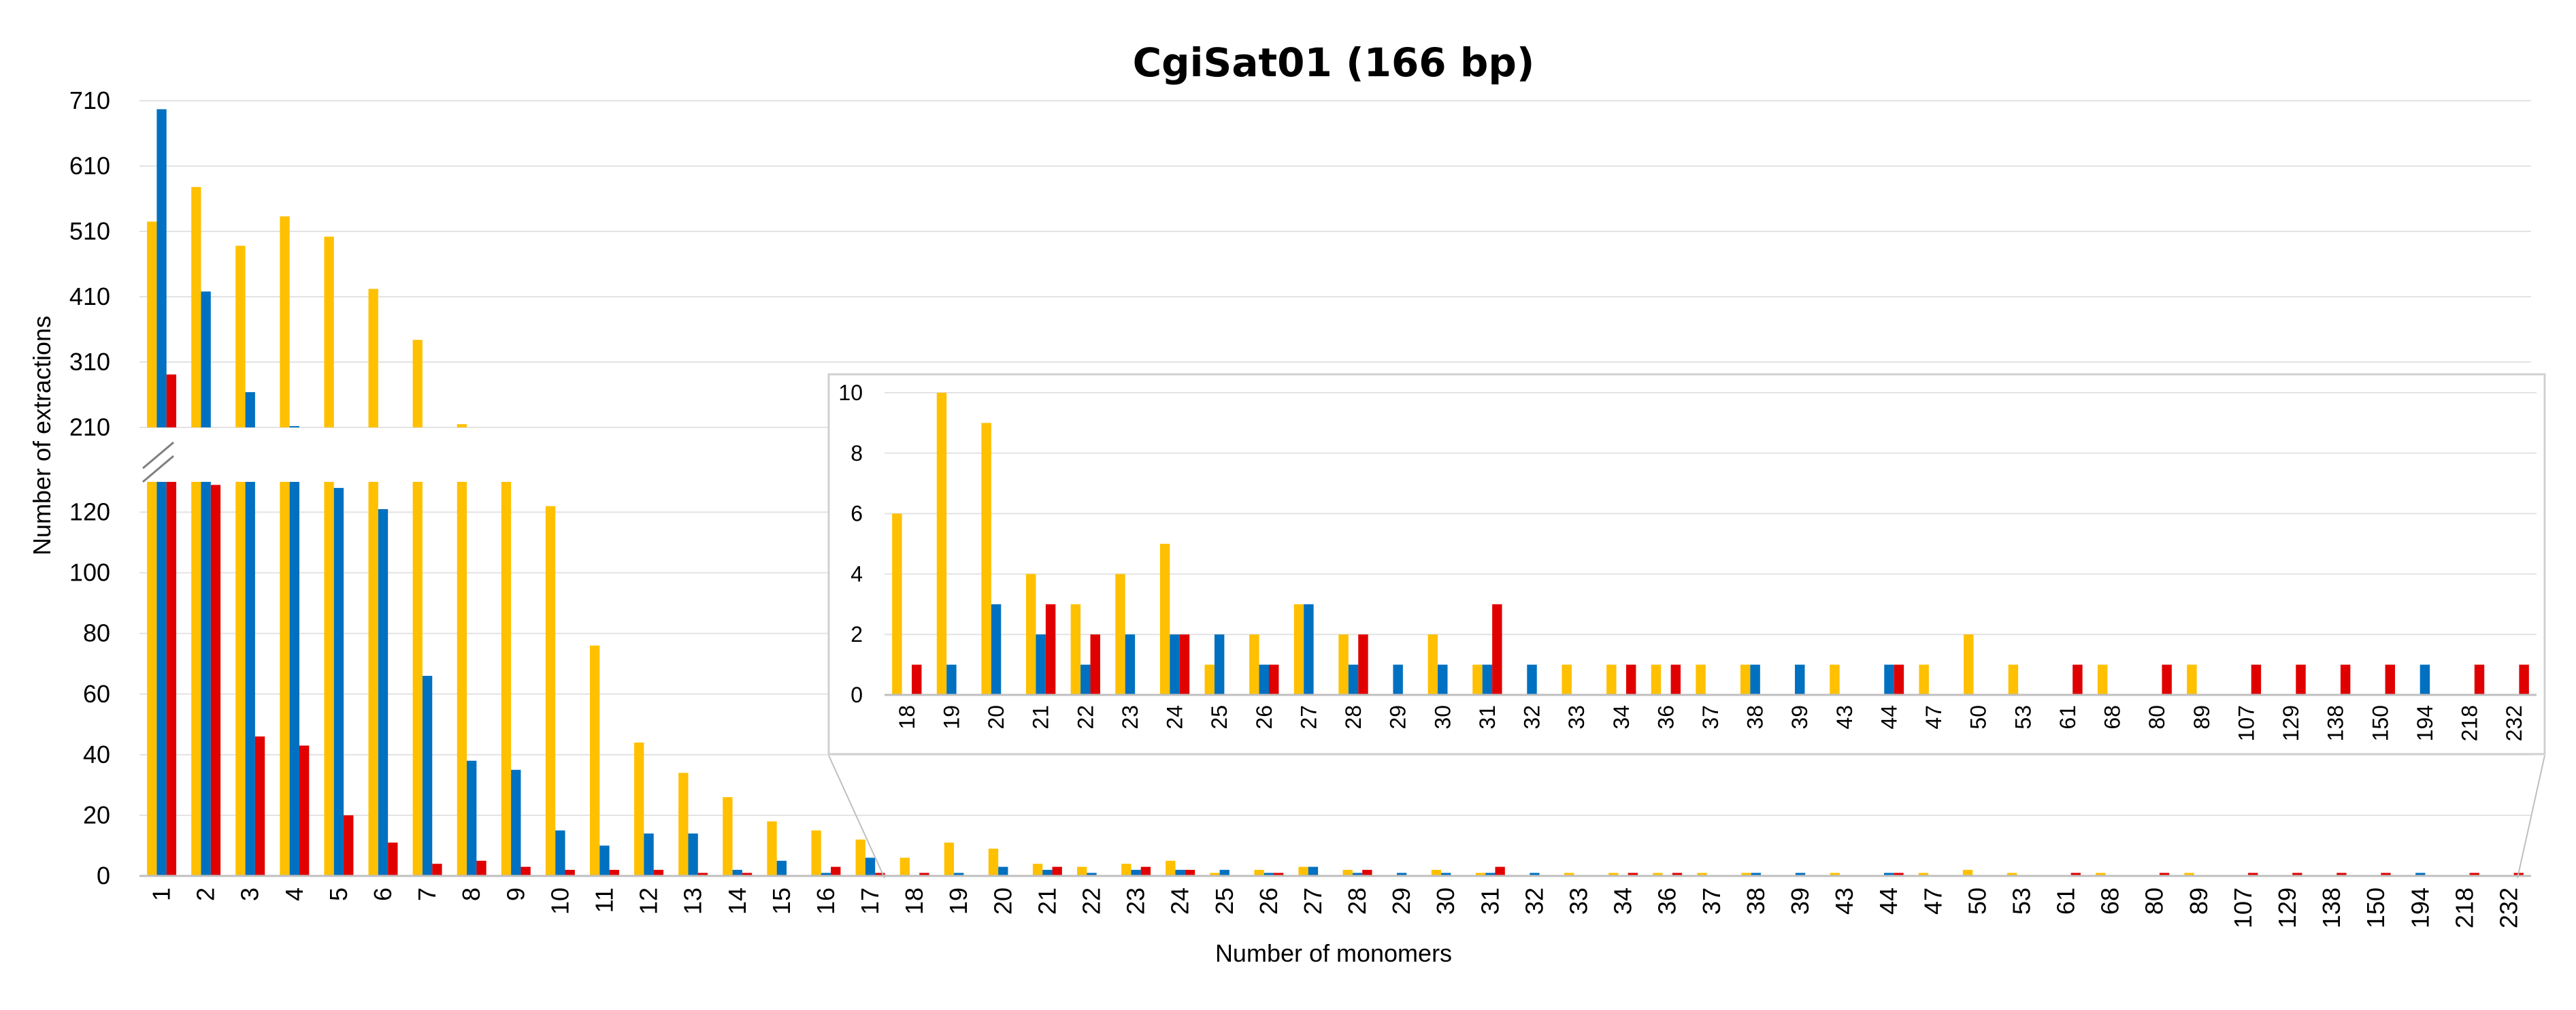 The height and width of the screenshot is (1010, 2576). What do you see at coordinates (2425, 723) in the screenshot?
I see `inset-x-tick-label: 194` at bounding box center [2425, 723].